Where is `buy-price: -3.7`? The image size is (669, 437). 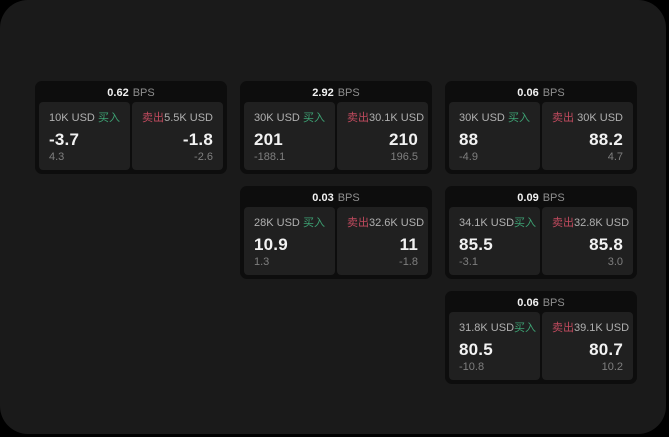 buy-price: -3.7 is located at coordinates (64, 139).